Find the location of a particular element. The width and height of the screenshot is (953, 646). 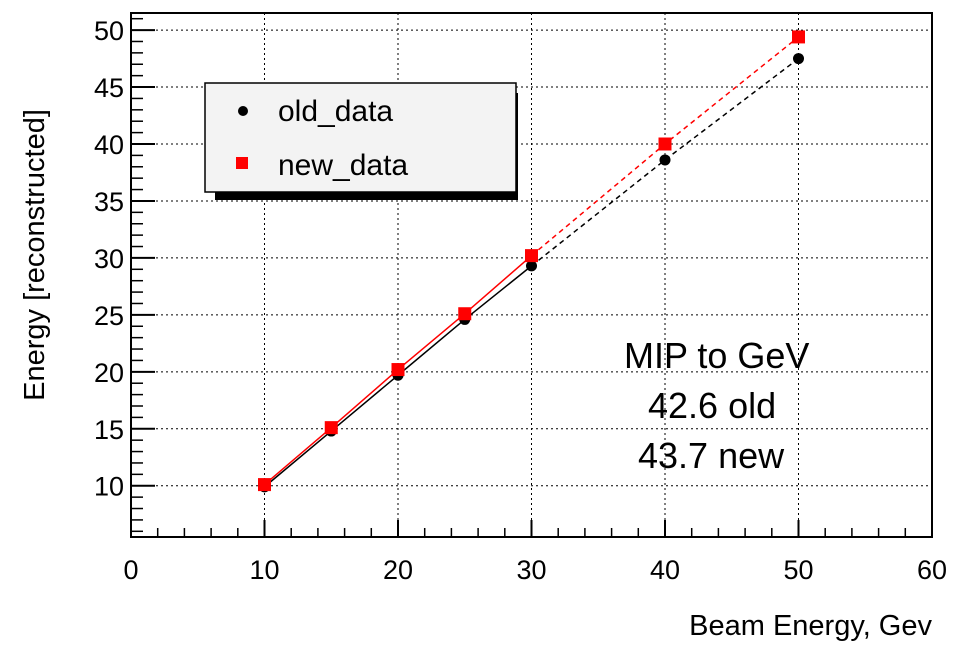

x-tick-label: 0 is located at coordinates (130, 570).